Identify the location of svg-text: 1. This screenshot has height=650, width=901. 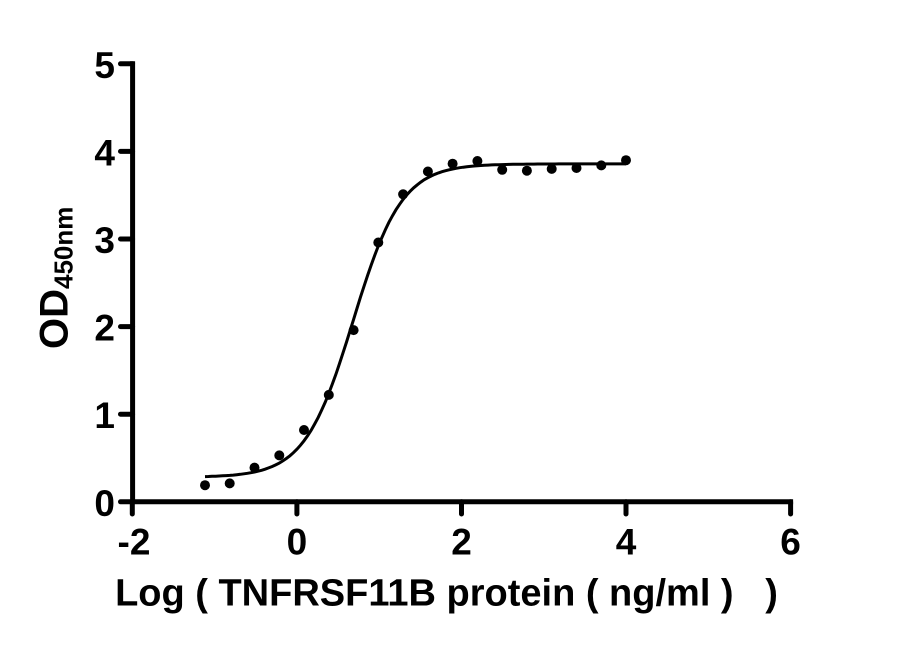
(104, 415).